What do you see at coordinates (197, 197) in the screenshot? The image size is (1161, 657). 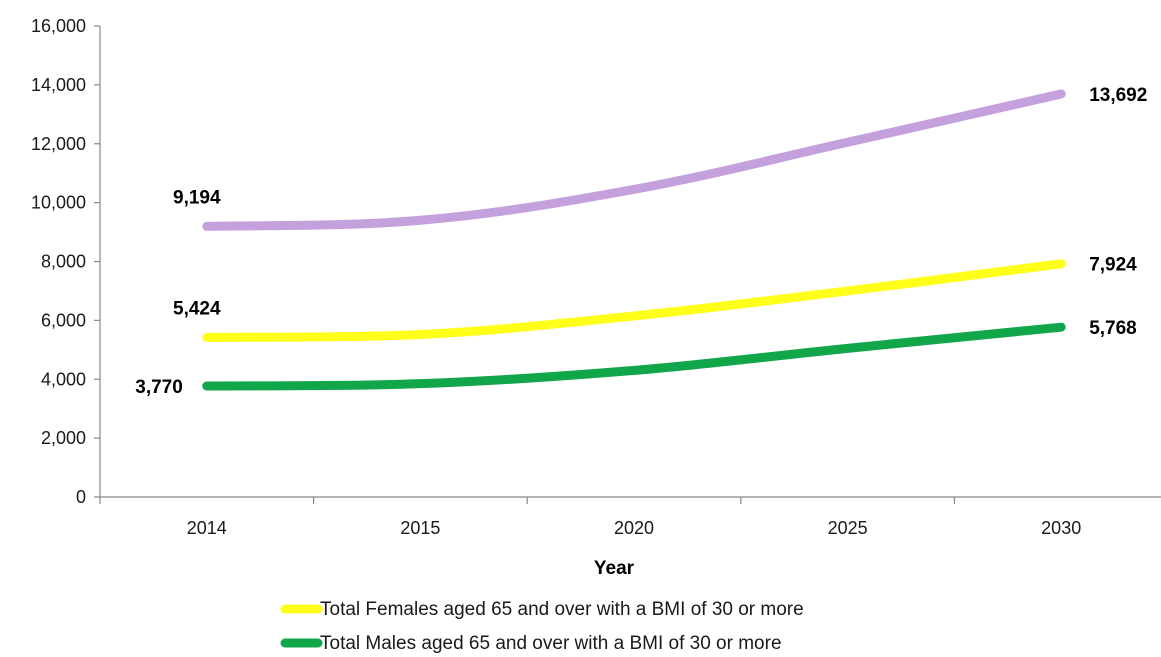 I see `data-label-first-0: 9,194` at bounding box center [197, 197].